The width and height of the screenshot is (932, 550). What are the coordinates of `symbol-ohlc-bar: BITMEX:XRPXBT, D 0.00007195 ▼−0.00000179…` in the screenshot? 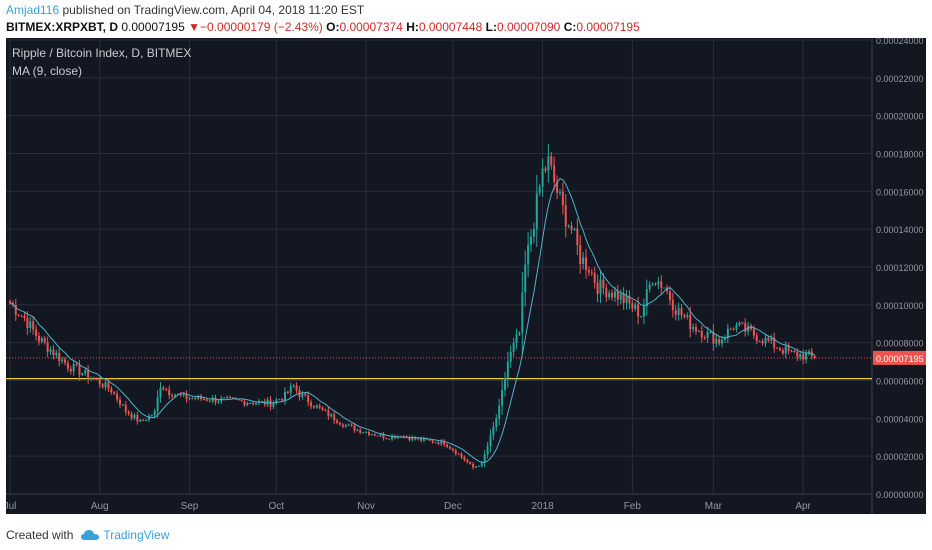 It's located at (323, 27).